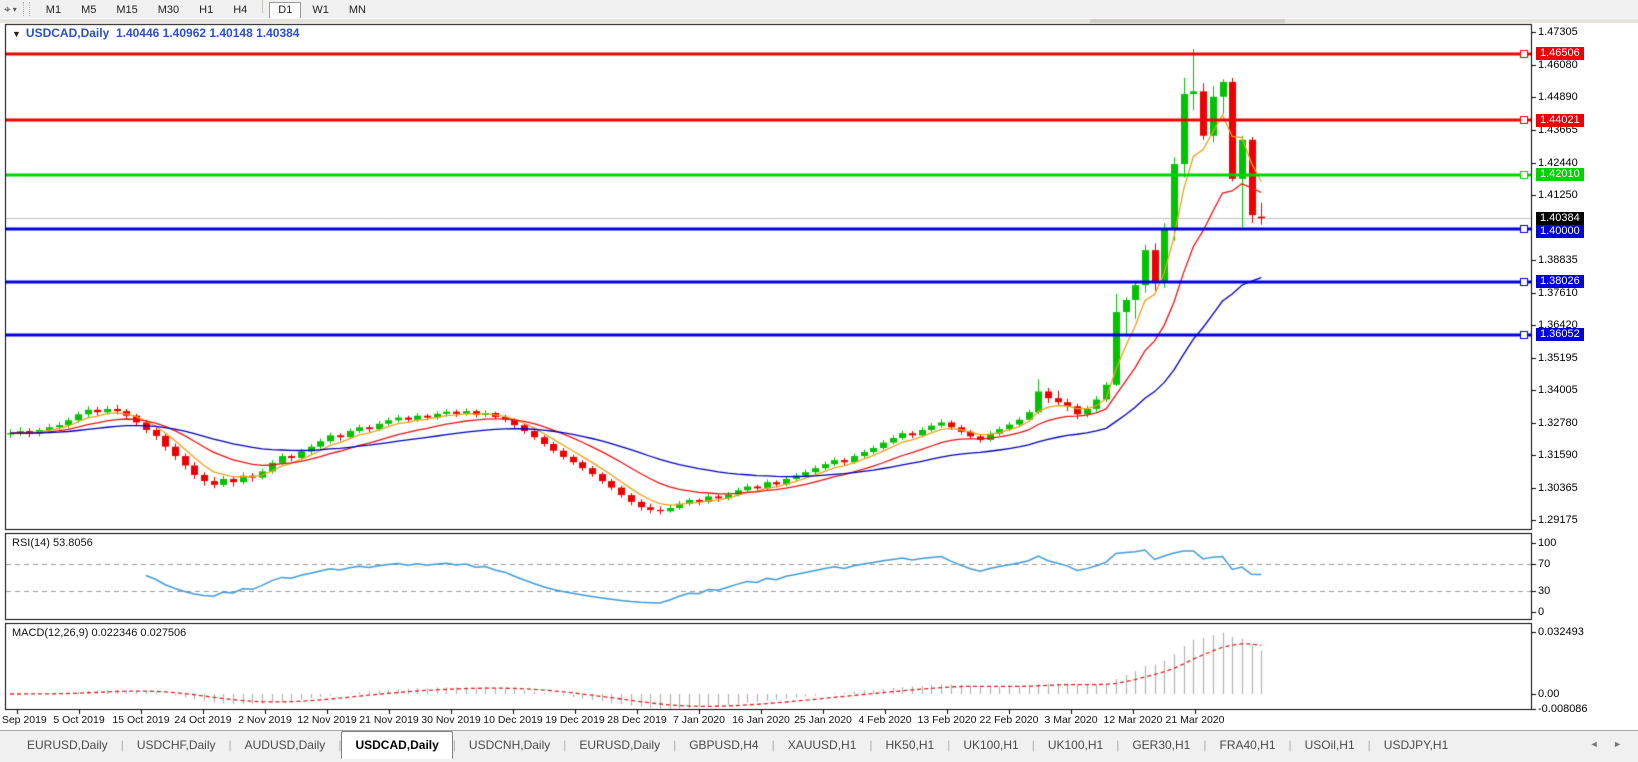 This screenshot has height=762, width=1638. I want to click on timeframe-button-group: M1 M5 M15 M30 H1 H4 D1 W1 MN, so click(206, 9).